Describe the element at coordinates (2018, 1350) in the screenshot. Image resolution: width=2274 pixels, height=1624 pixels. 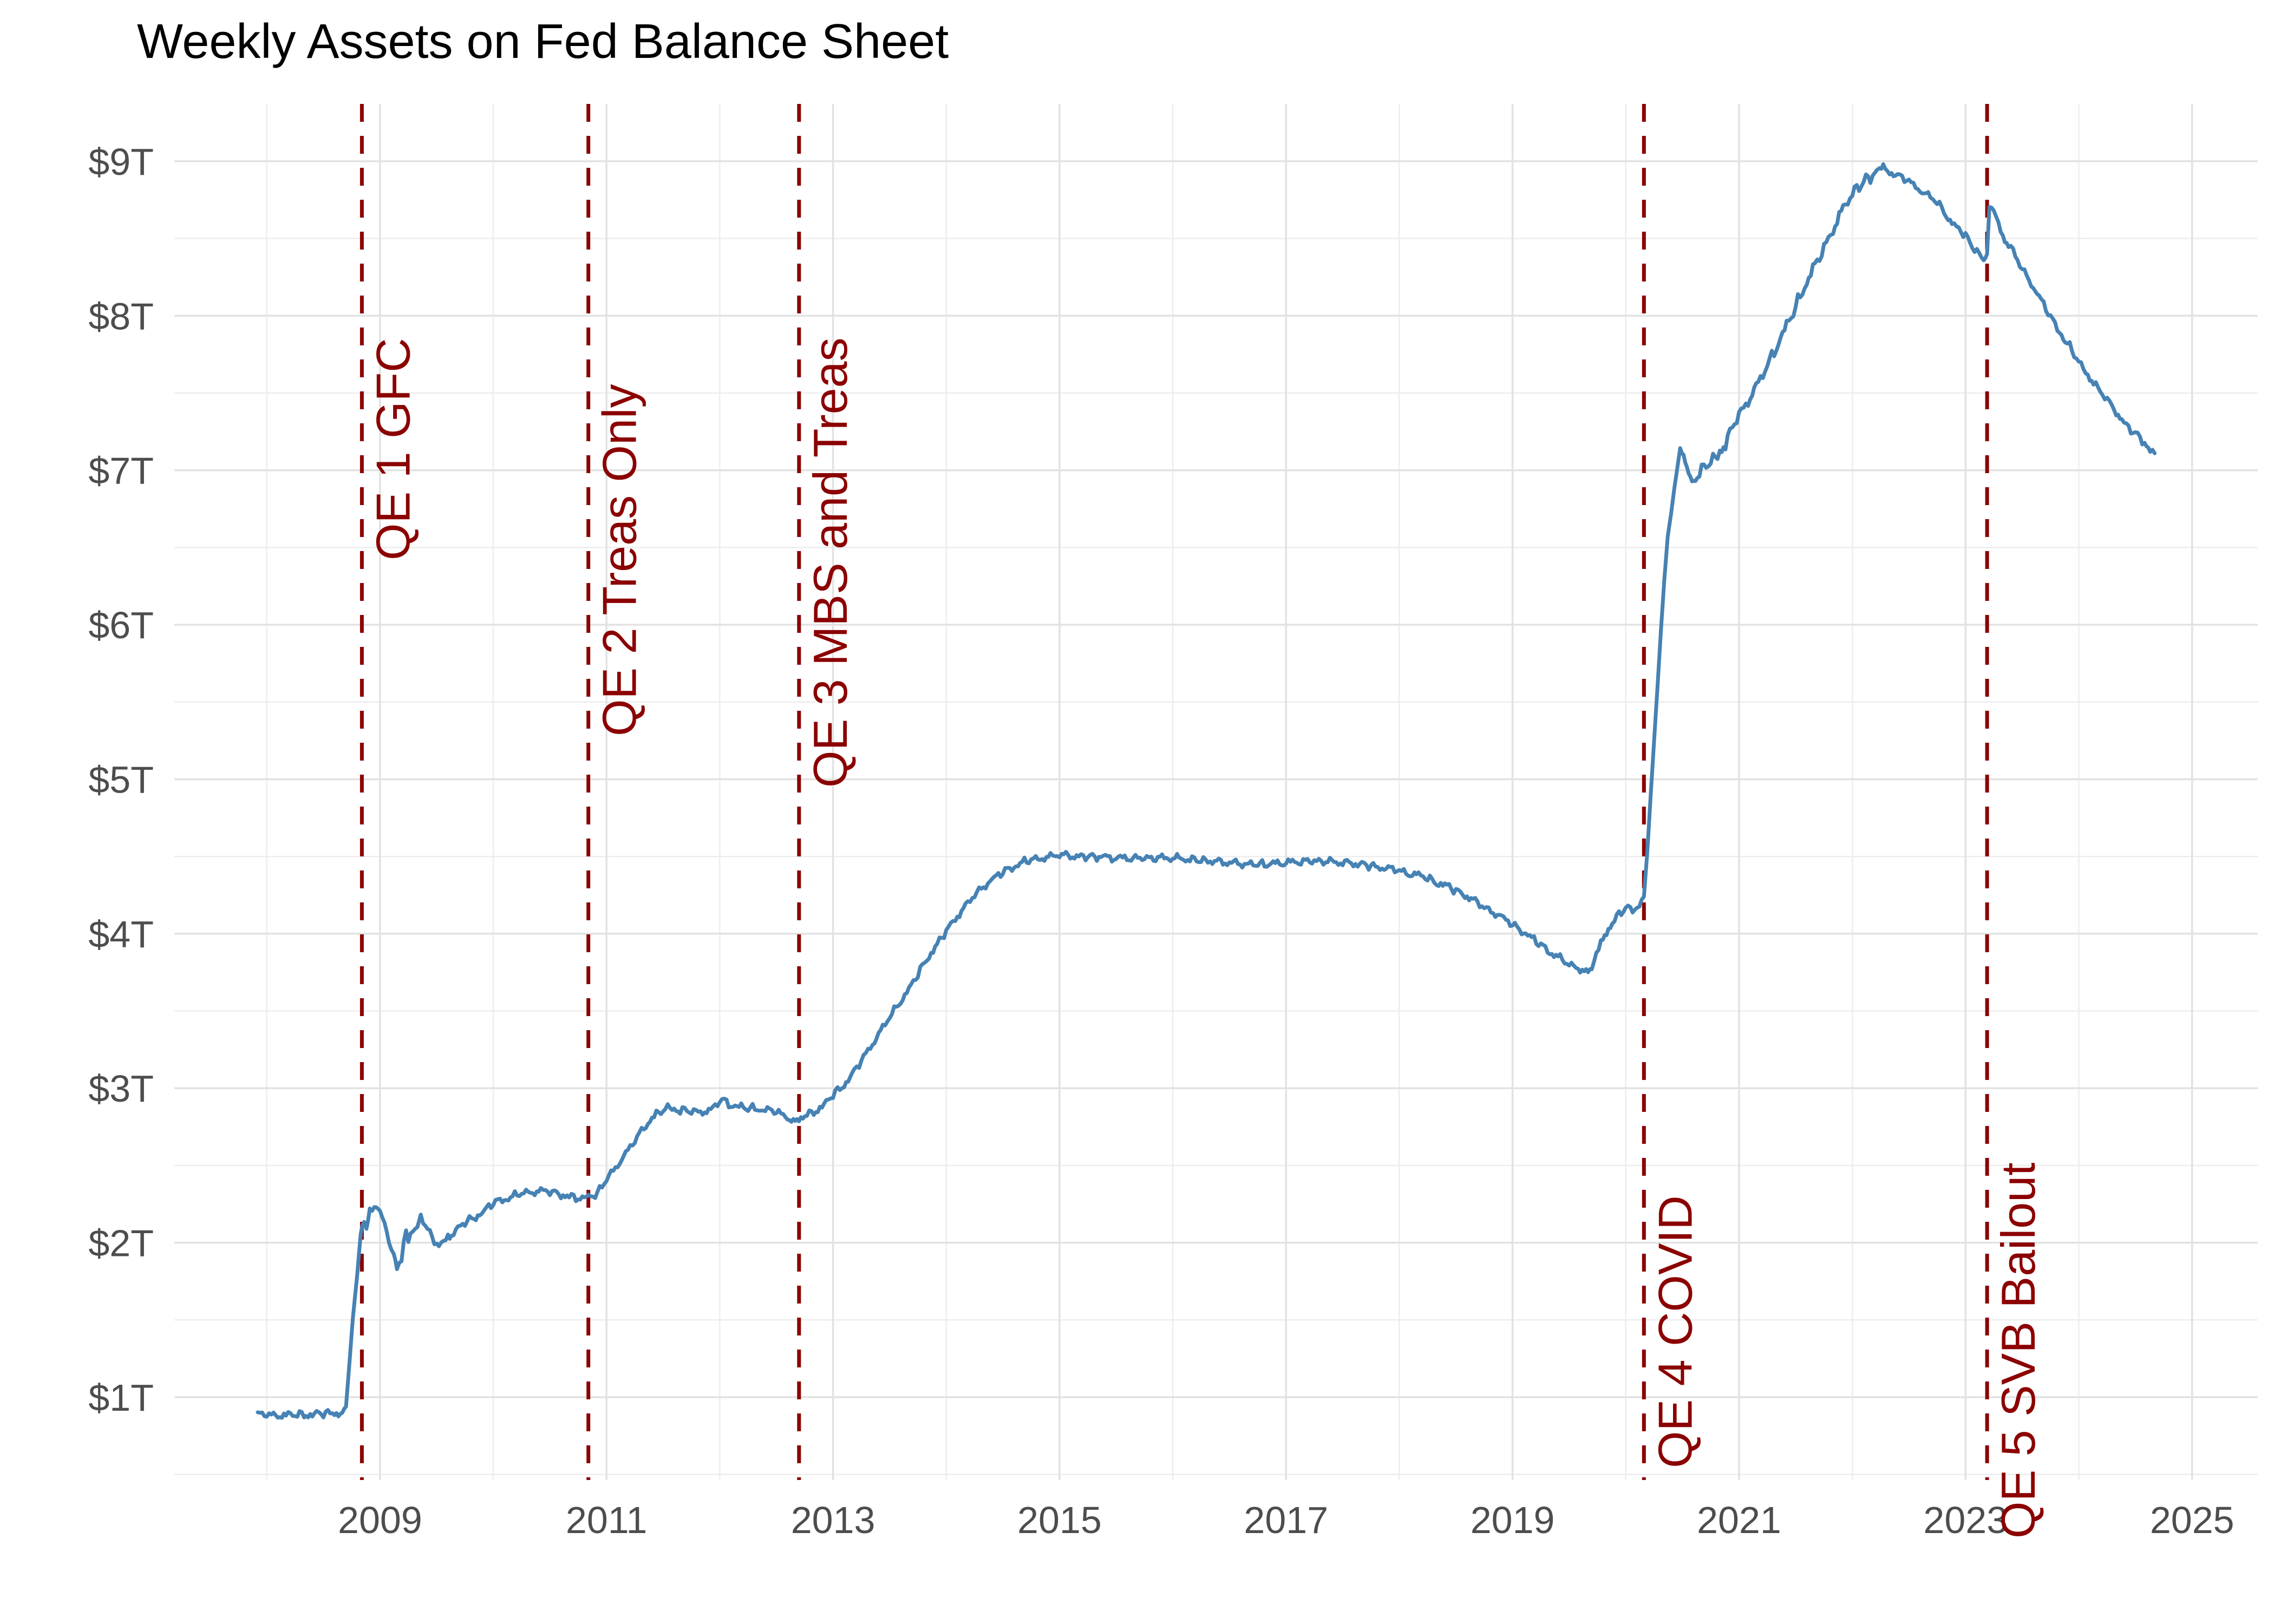
I see `qe-event-label: QE 5 SVB Bailout` at that location.